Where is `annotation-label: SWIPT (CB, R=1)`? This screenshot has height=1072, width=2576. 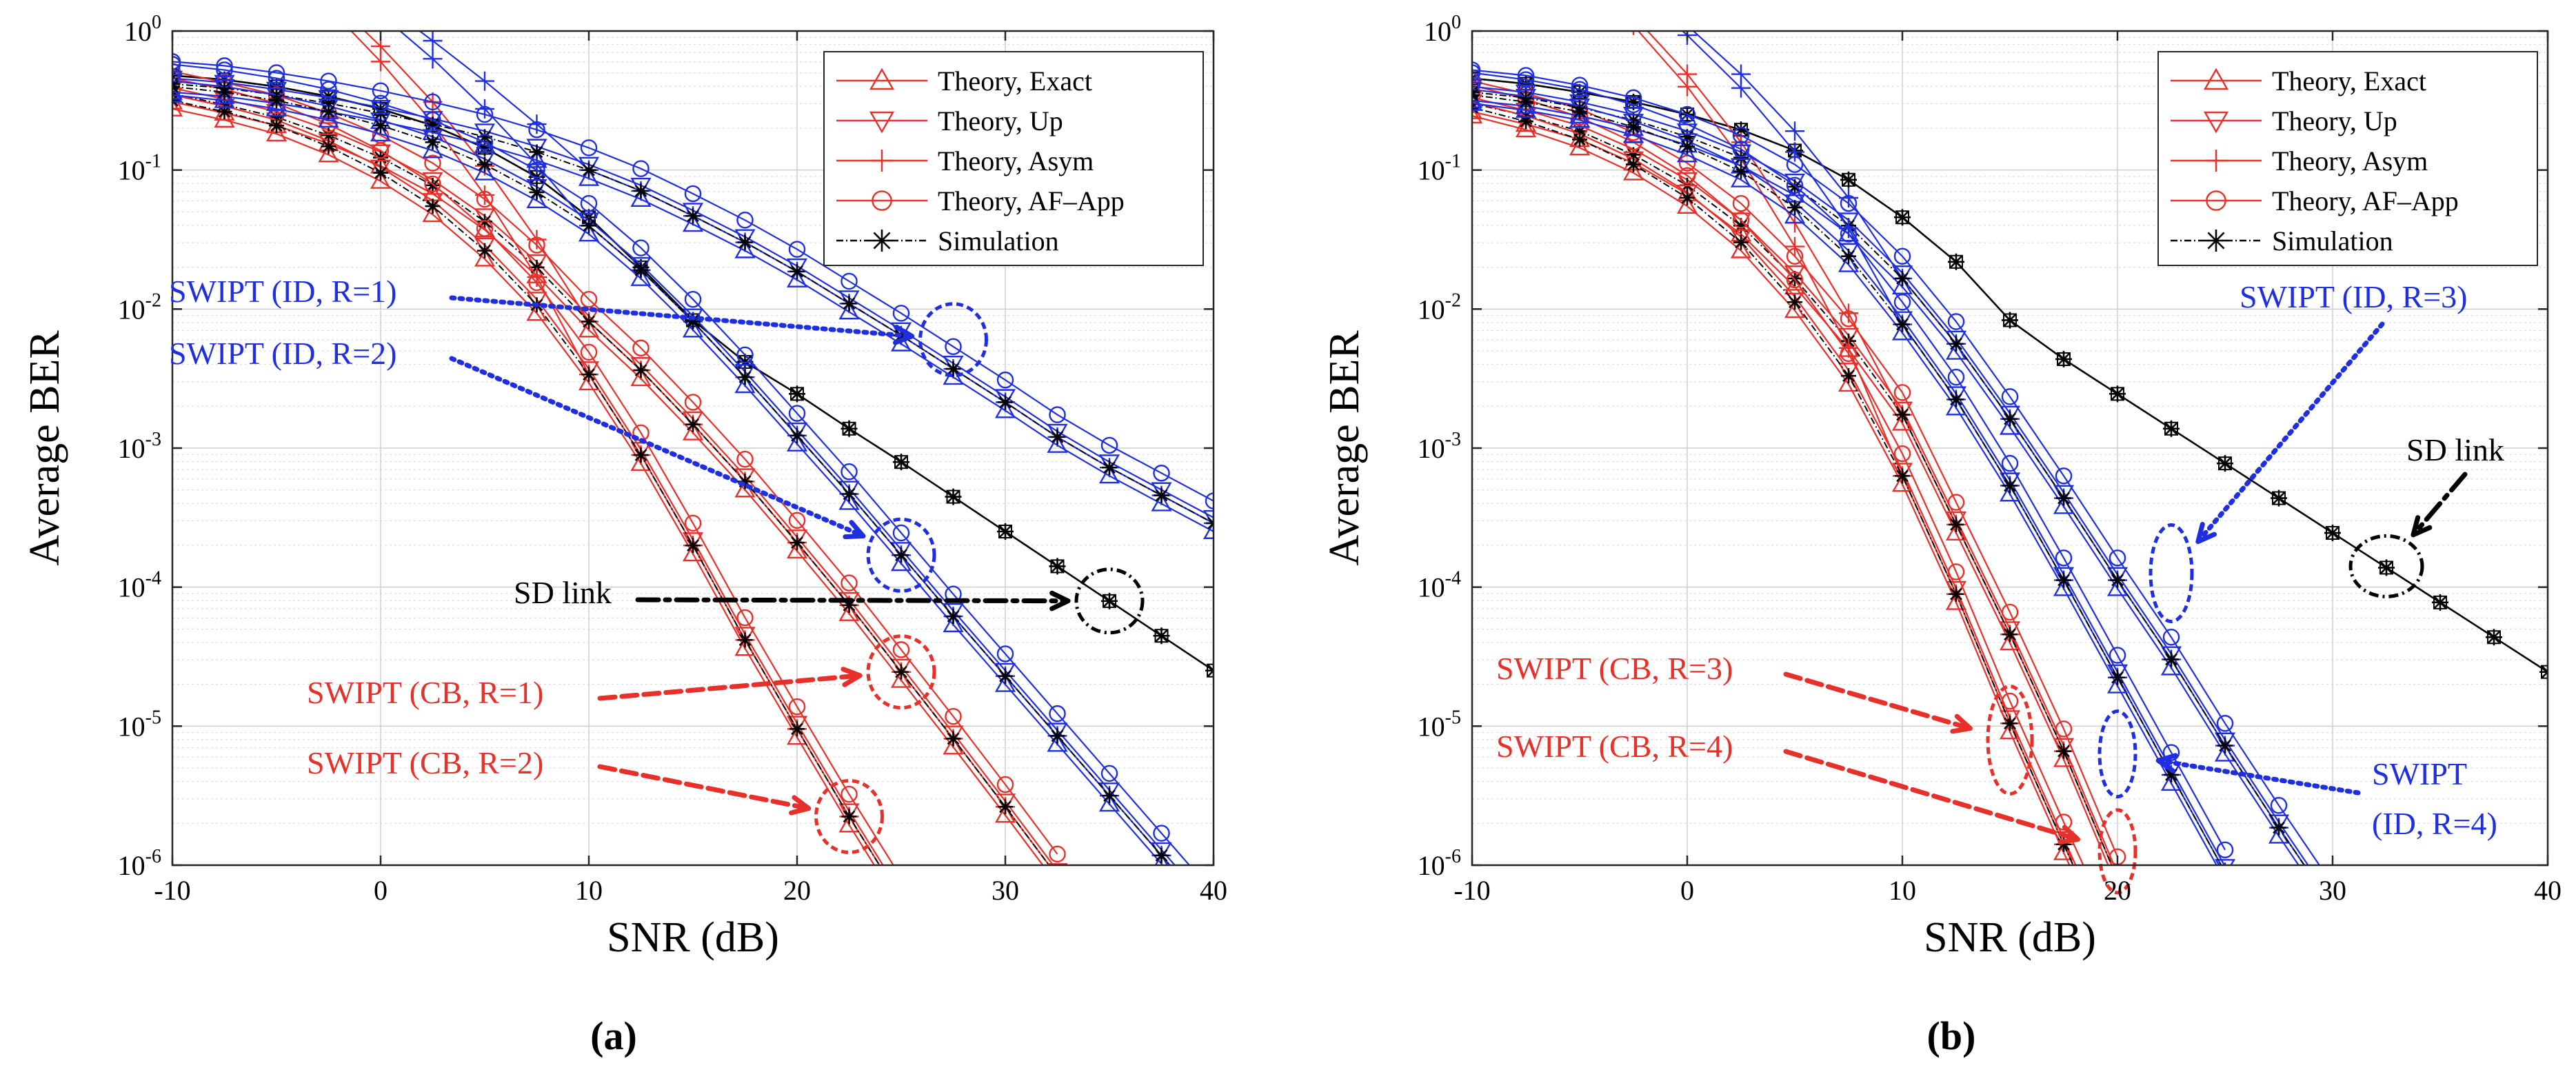 annotation-label: SWIPT (CB, R=1) is located at coordinates (425, 692).